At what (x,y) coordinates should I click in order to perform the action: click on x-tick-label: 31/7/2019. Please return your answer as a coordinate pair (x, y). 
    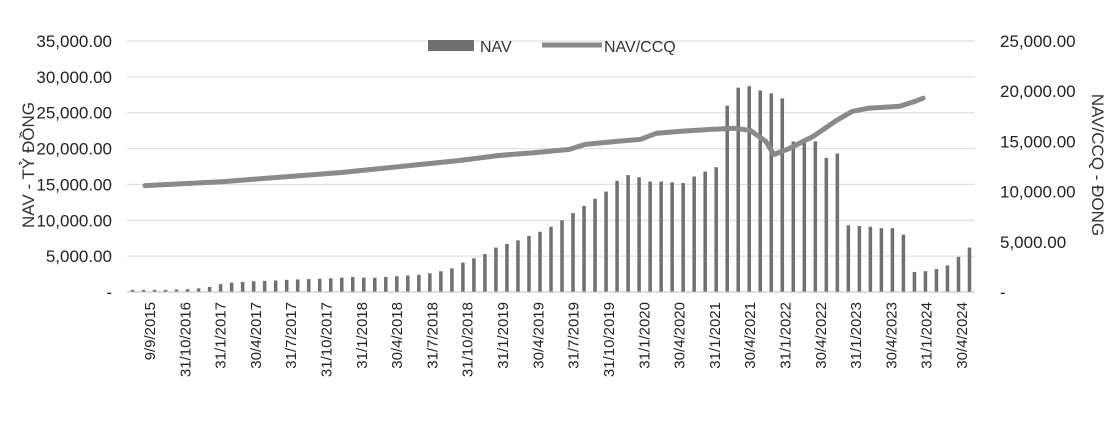
    Looking at the image, I should click on (574, 335).